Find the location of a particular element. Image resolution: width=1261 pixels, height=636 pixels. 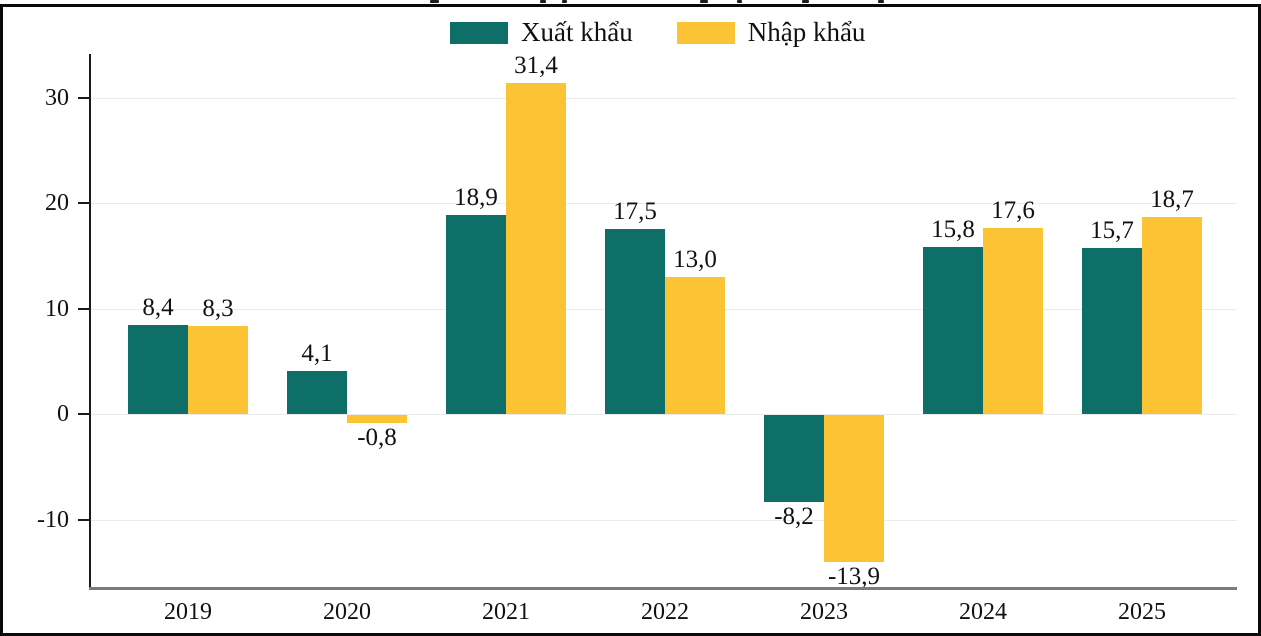

legend-label-xuat-khau: Xuất khẩu is located at coordinates (577, 32).